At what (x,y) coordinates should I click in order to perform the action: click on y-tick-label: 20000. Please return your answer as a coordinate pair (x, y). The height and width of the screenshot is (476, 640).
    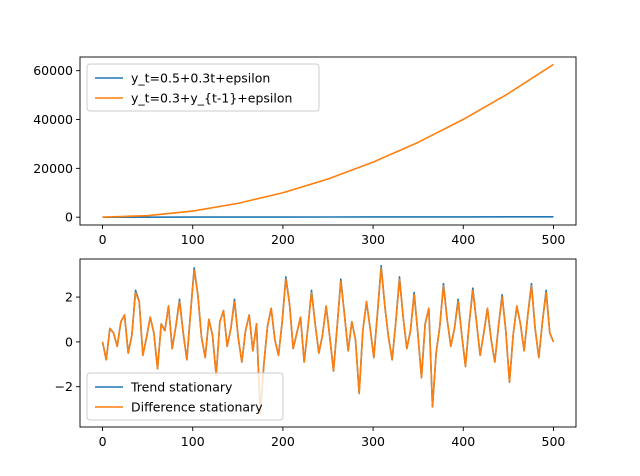
    Looking at the image, I should click on (53, 168).